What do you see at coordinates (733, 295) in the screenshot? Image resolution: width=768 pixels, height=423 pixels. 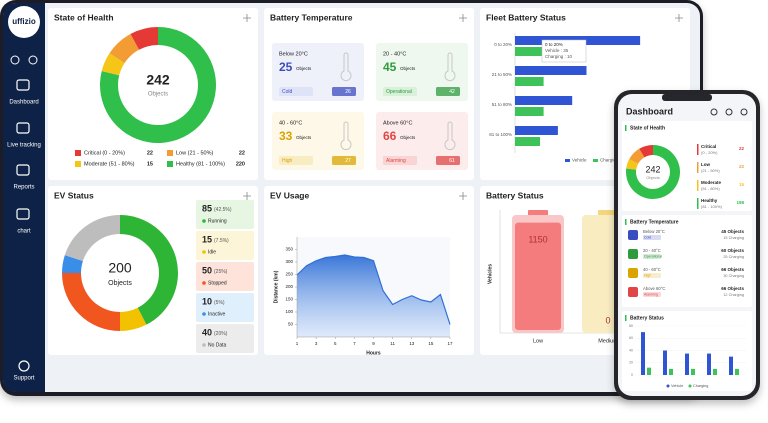 I see `temp-charging: 12 Charging` at bounding box center [733, 295].